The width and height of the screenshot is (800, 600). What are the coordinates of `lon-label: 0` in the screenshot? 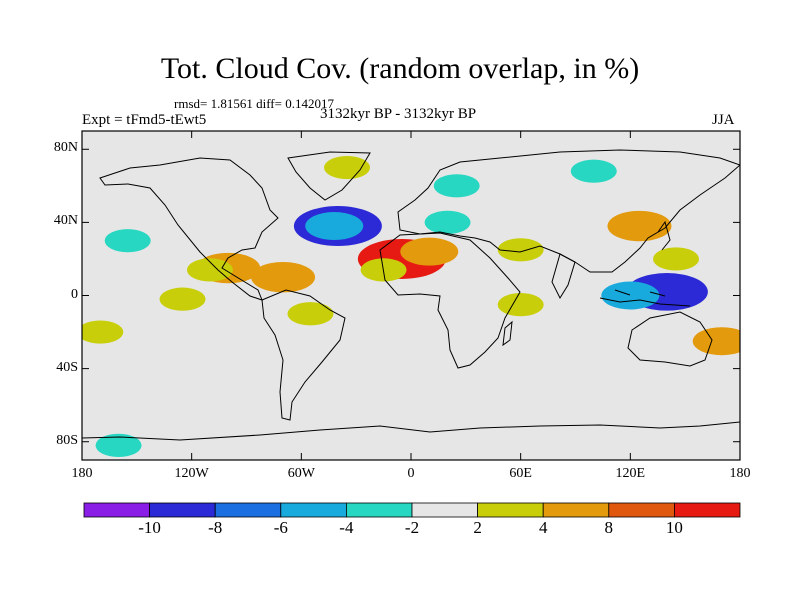 It's located at (411, 473).